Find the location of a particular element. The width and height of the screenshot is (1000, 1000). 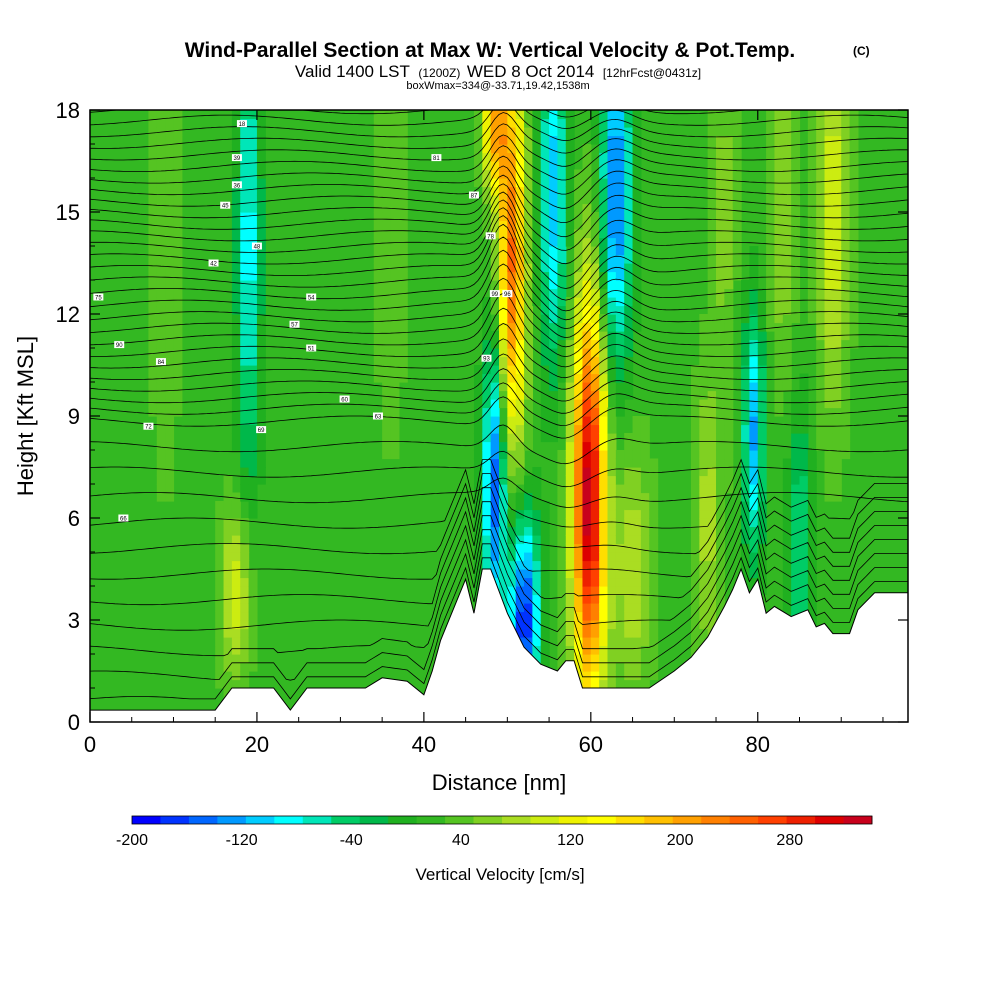

contour-label: 45 is located at coordinates (225, 205).